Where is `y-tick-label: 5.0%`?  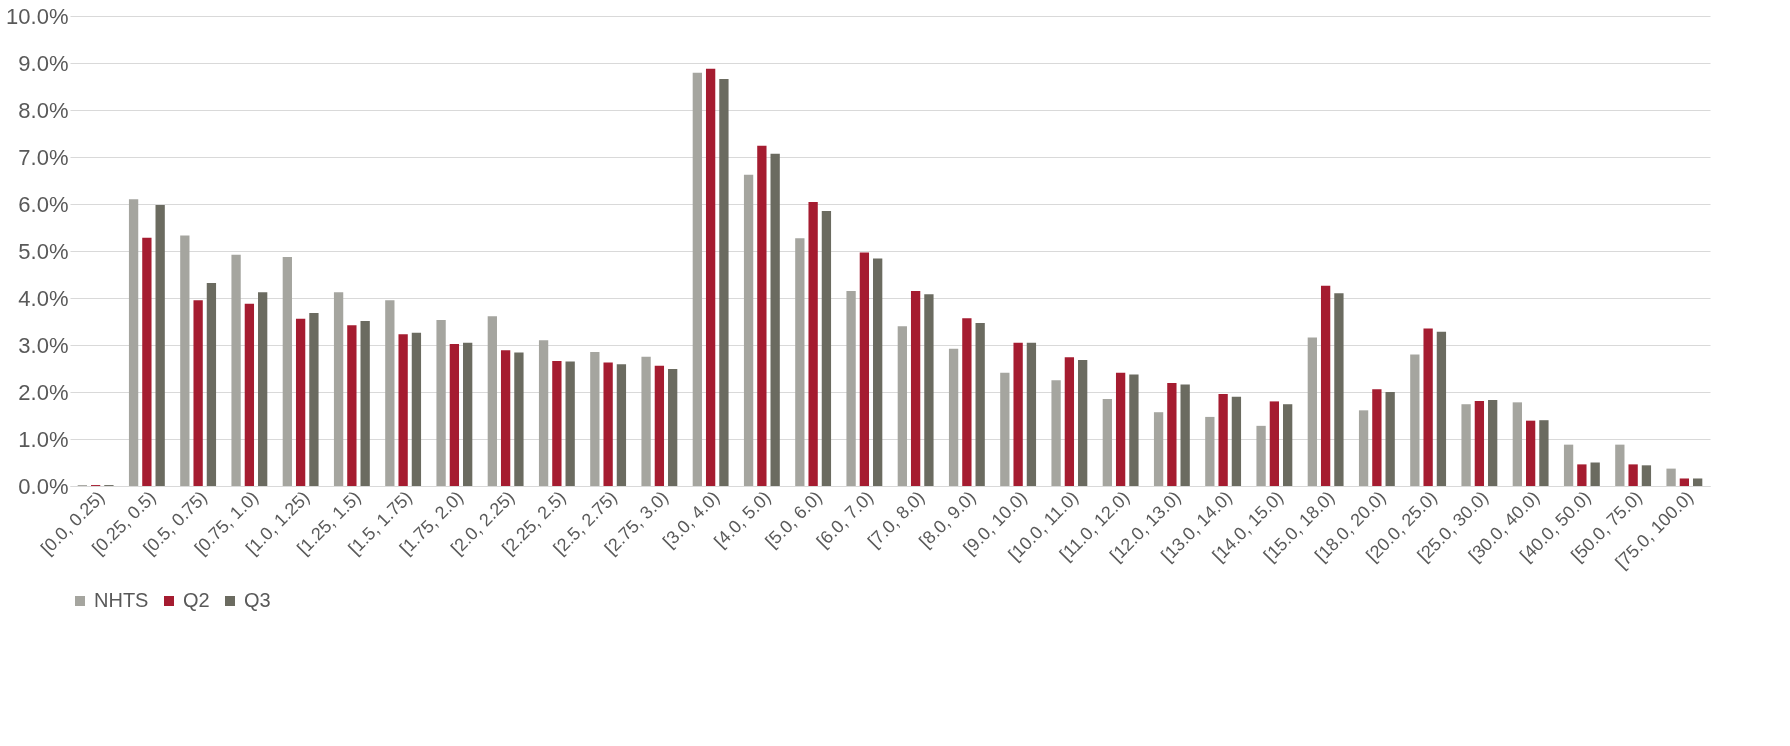
y-tick-label: 5.0% is located at coordinates (43, 251).